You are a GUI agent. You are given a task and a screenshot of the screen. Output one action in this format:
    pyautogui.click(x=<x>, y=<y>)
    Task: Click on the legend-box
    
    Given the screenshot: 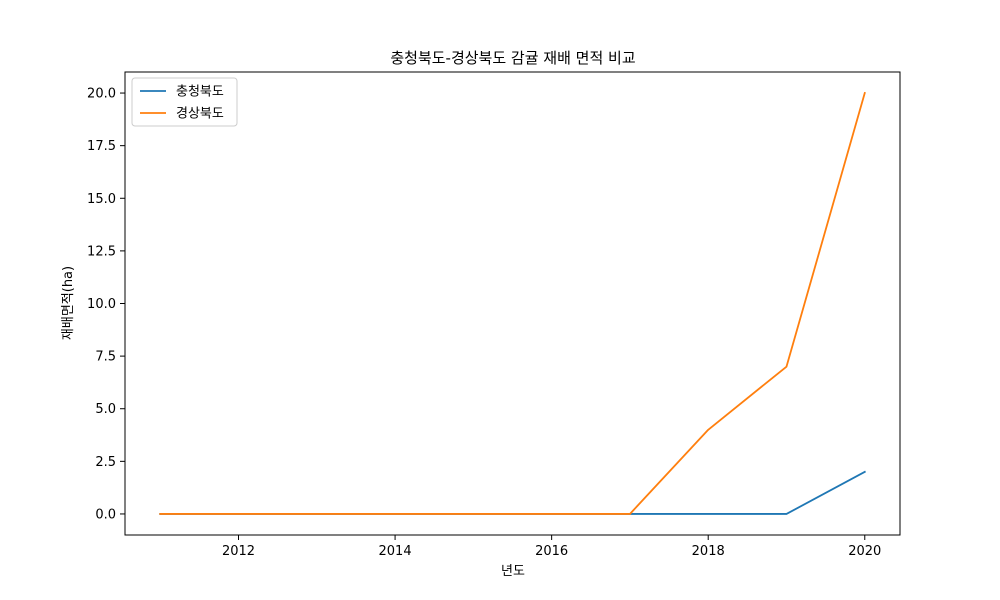 What is the action you would take?
    pyautogui.click(x=184, y=102)
    